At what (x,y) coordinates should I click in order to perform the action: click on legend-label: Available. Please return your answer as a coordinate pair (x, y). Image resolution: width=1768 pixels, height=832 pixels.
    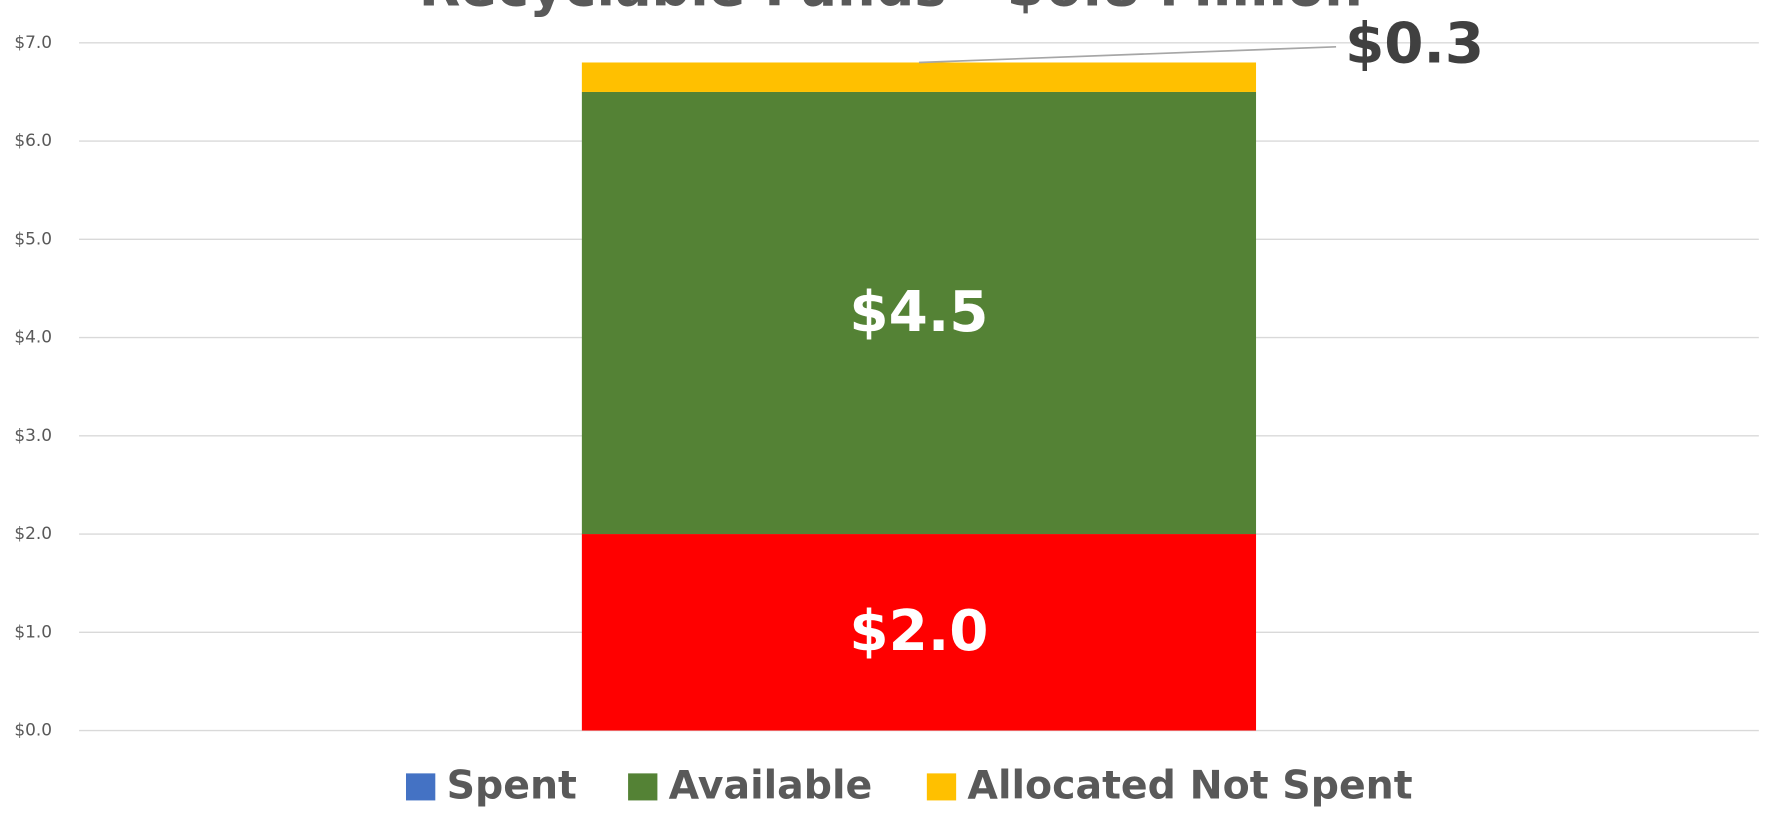
    Looking at the image, I should click on (771, 786).